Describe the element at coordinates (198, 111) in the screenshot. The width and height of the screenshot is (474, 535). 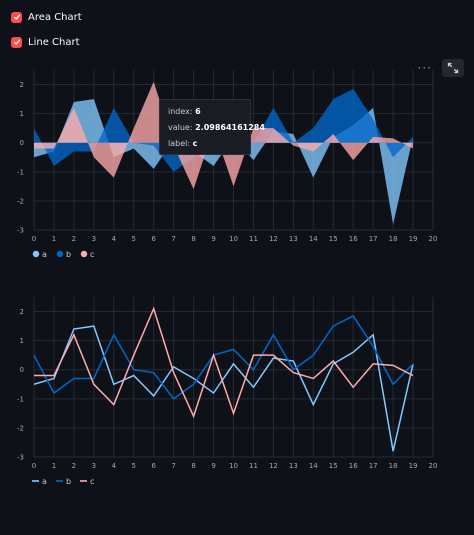
I see `tooltip-index-value: 6` at that location.